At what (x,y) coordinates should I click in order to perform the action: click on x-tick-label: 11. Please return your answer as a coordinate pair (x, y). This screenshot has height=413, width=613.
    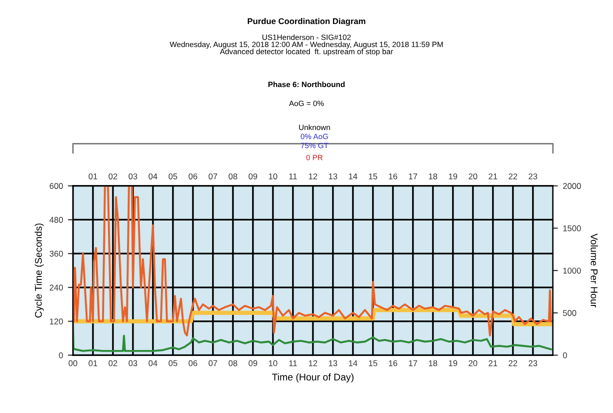
    Looking at the image, I should click on (293, 363).